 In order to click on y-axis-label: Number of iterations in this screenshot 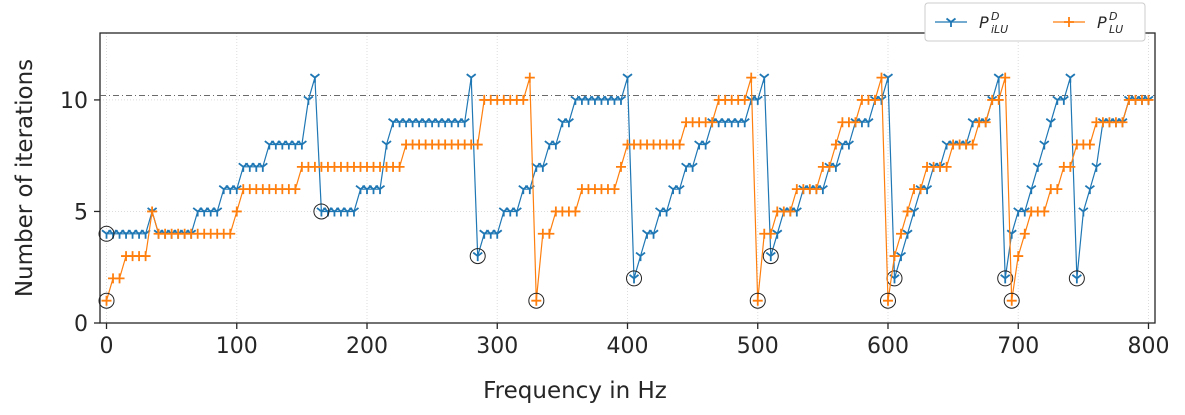, I will do `click(25, 178)`.